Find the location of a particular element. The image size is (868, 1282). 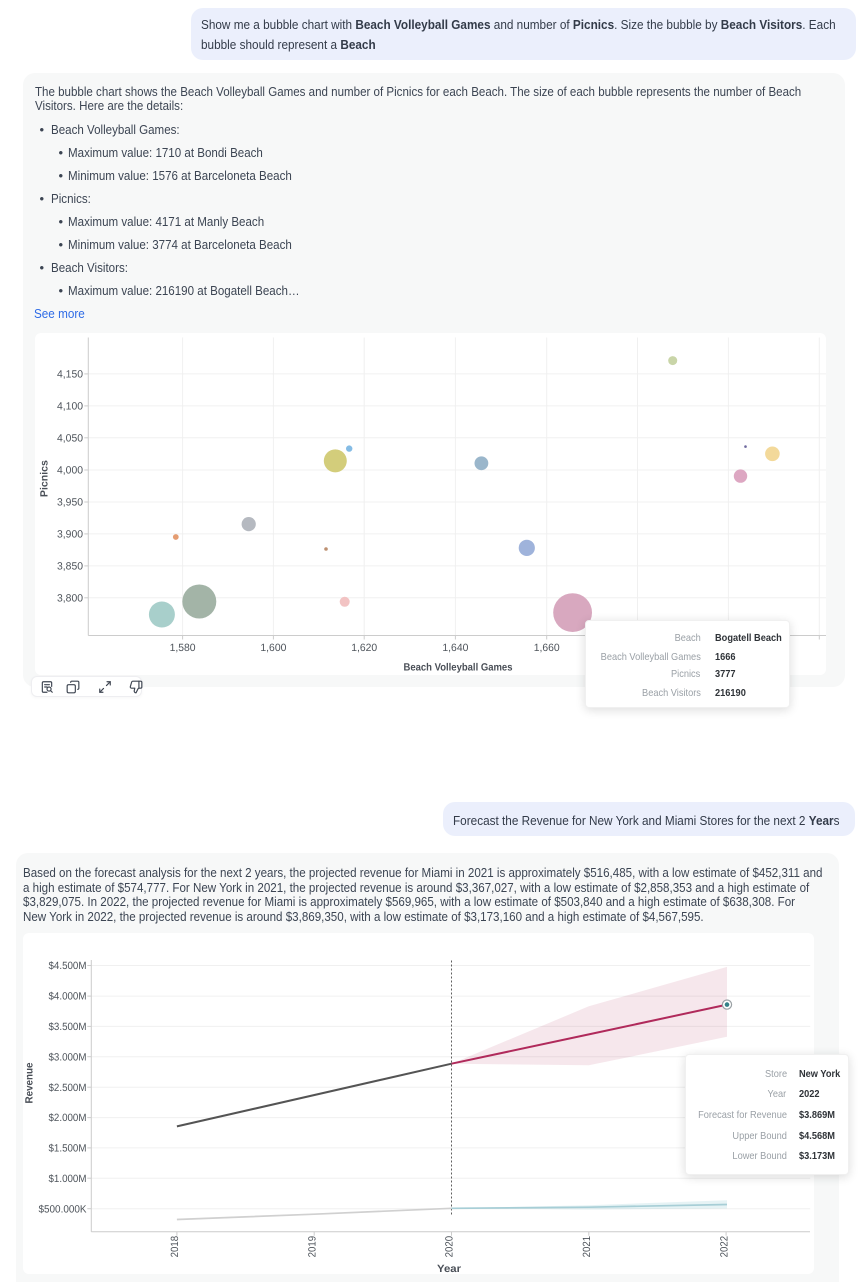

svg-text: Year is located at coordinates (449, 1268).